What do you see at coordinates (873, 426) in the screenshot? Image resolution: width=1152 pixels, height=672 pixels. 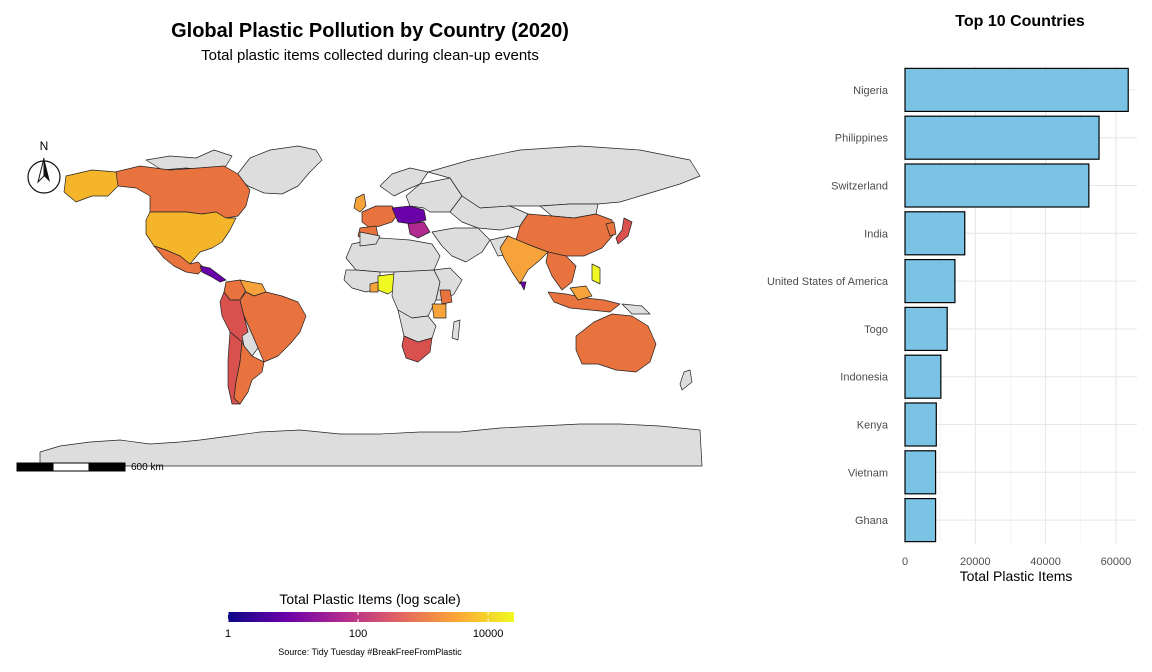 I see `category-label: Kenya` at bounding box center [873, 426].